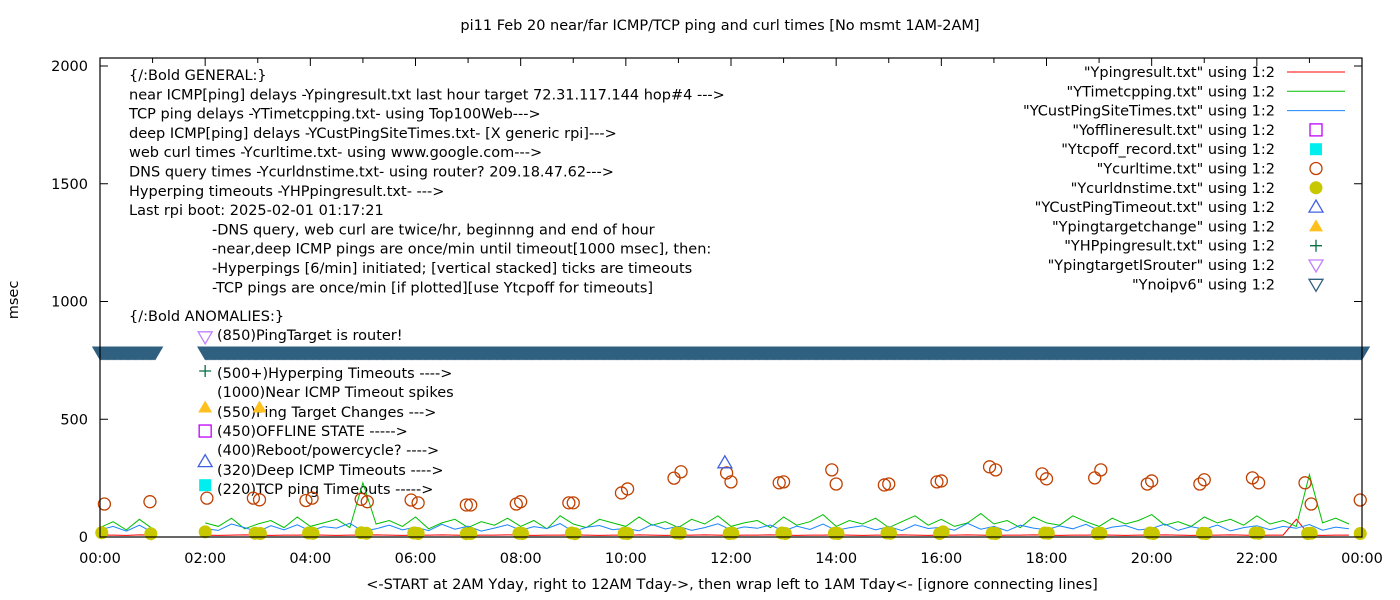  What do you see at coordinates (205, 559) in the screenshot?
I see `x-tick-label: 02:00` at bounding box center [205, 559].